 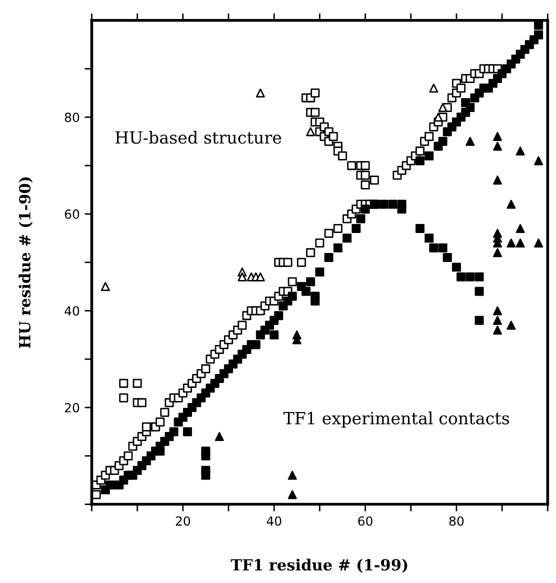 I want to click on x-tick-label: 20, so click(x=183, y=521).